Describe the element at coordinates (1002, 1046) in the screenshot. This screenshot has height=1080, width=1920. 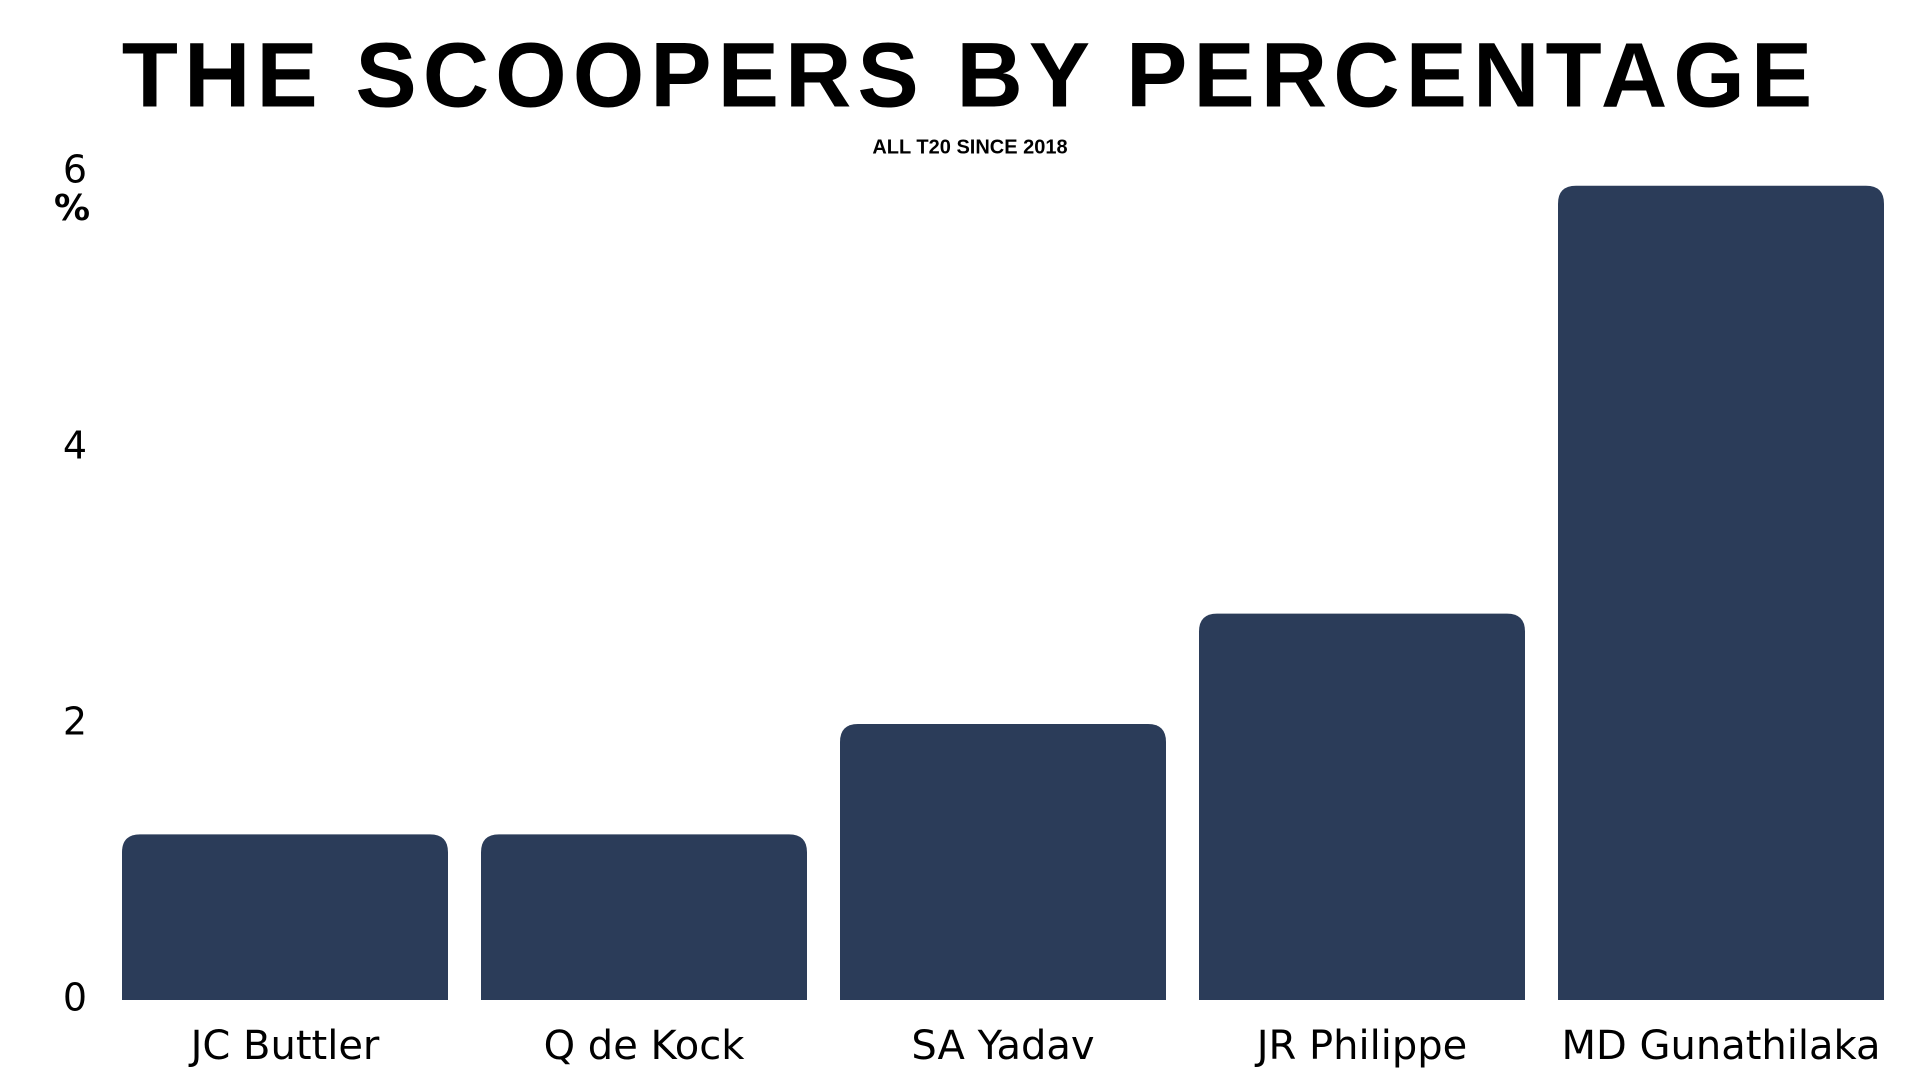
I see `x-tick-label: SA Yadav` at that location.